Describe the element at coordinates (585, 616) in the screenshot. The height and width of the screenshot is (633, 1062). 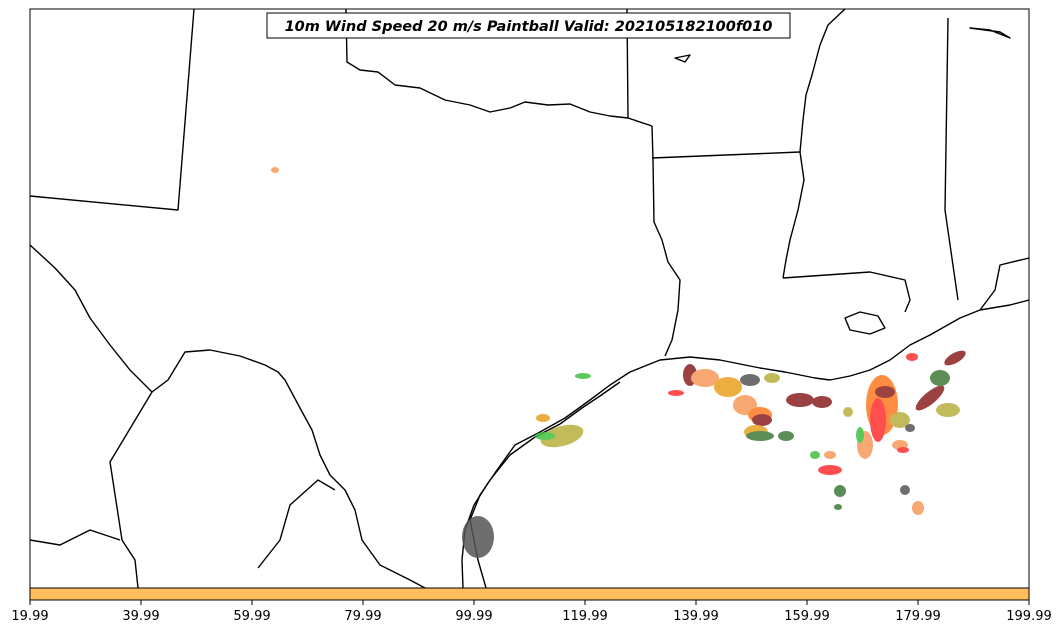
I see `colorbar-tick-label: 119.99` at that location.